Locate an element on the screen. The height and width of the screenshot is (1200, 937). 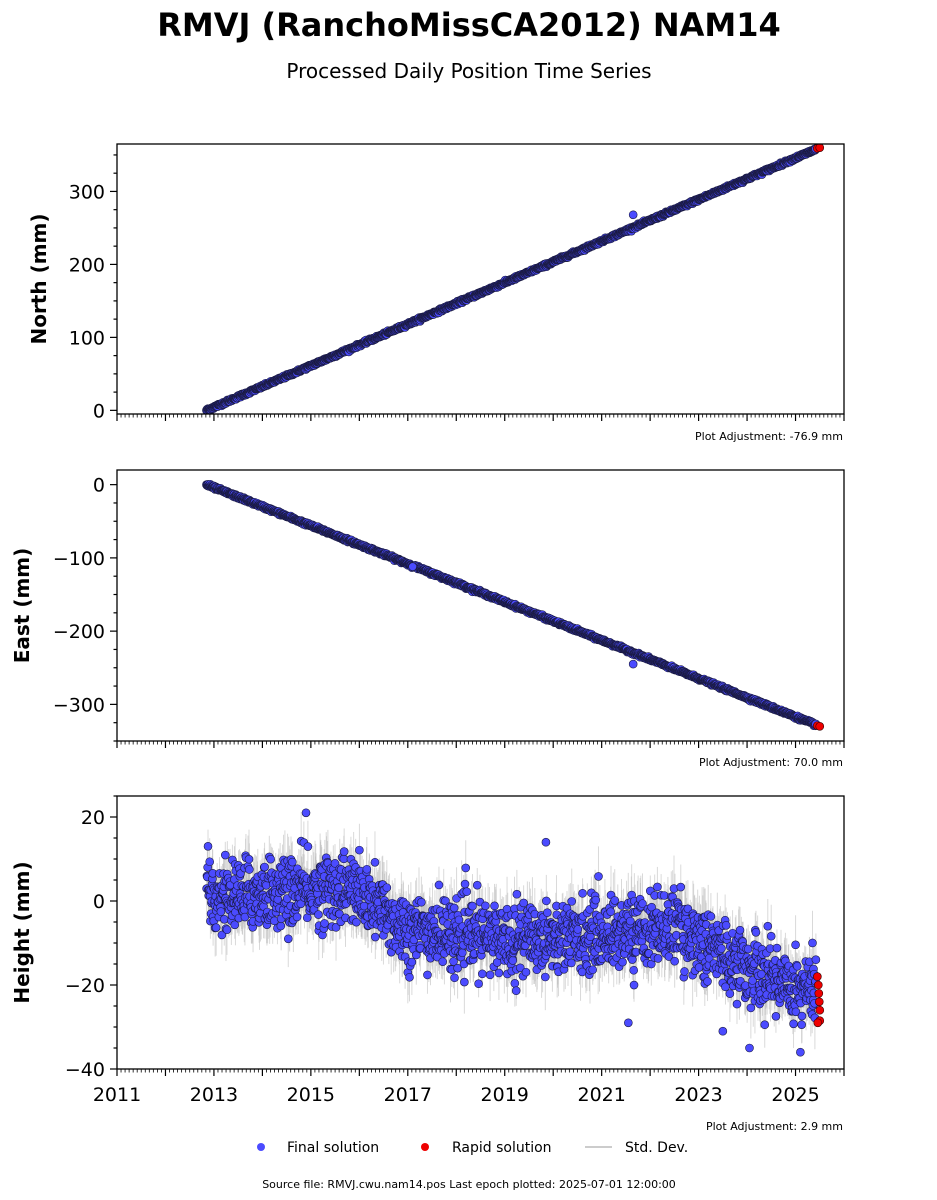
north-final-points is located at coordinates (511, 279).